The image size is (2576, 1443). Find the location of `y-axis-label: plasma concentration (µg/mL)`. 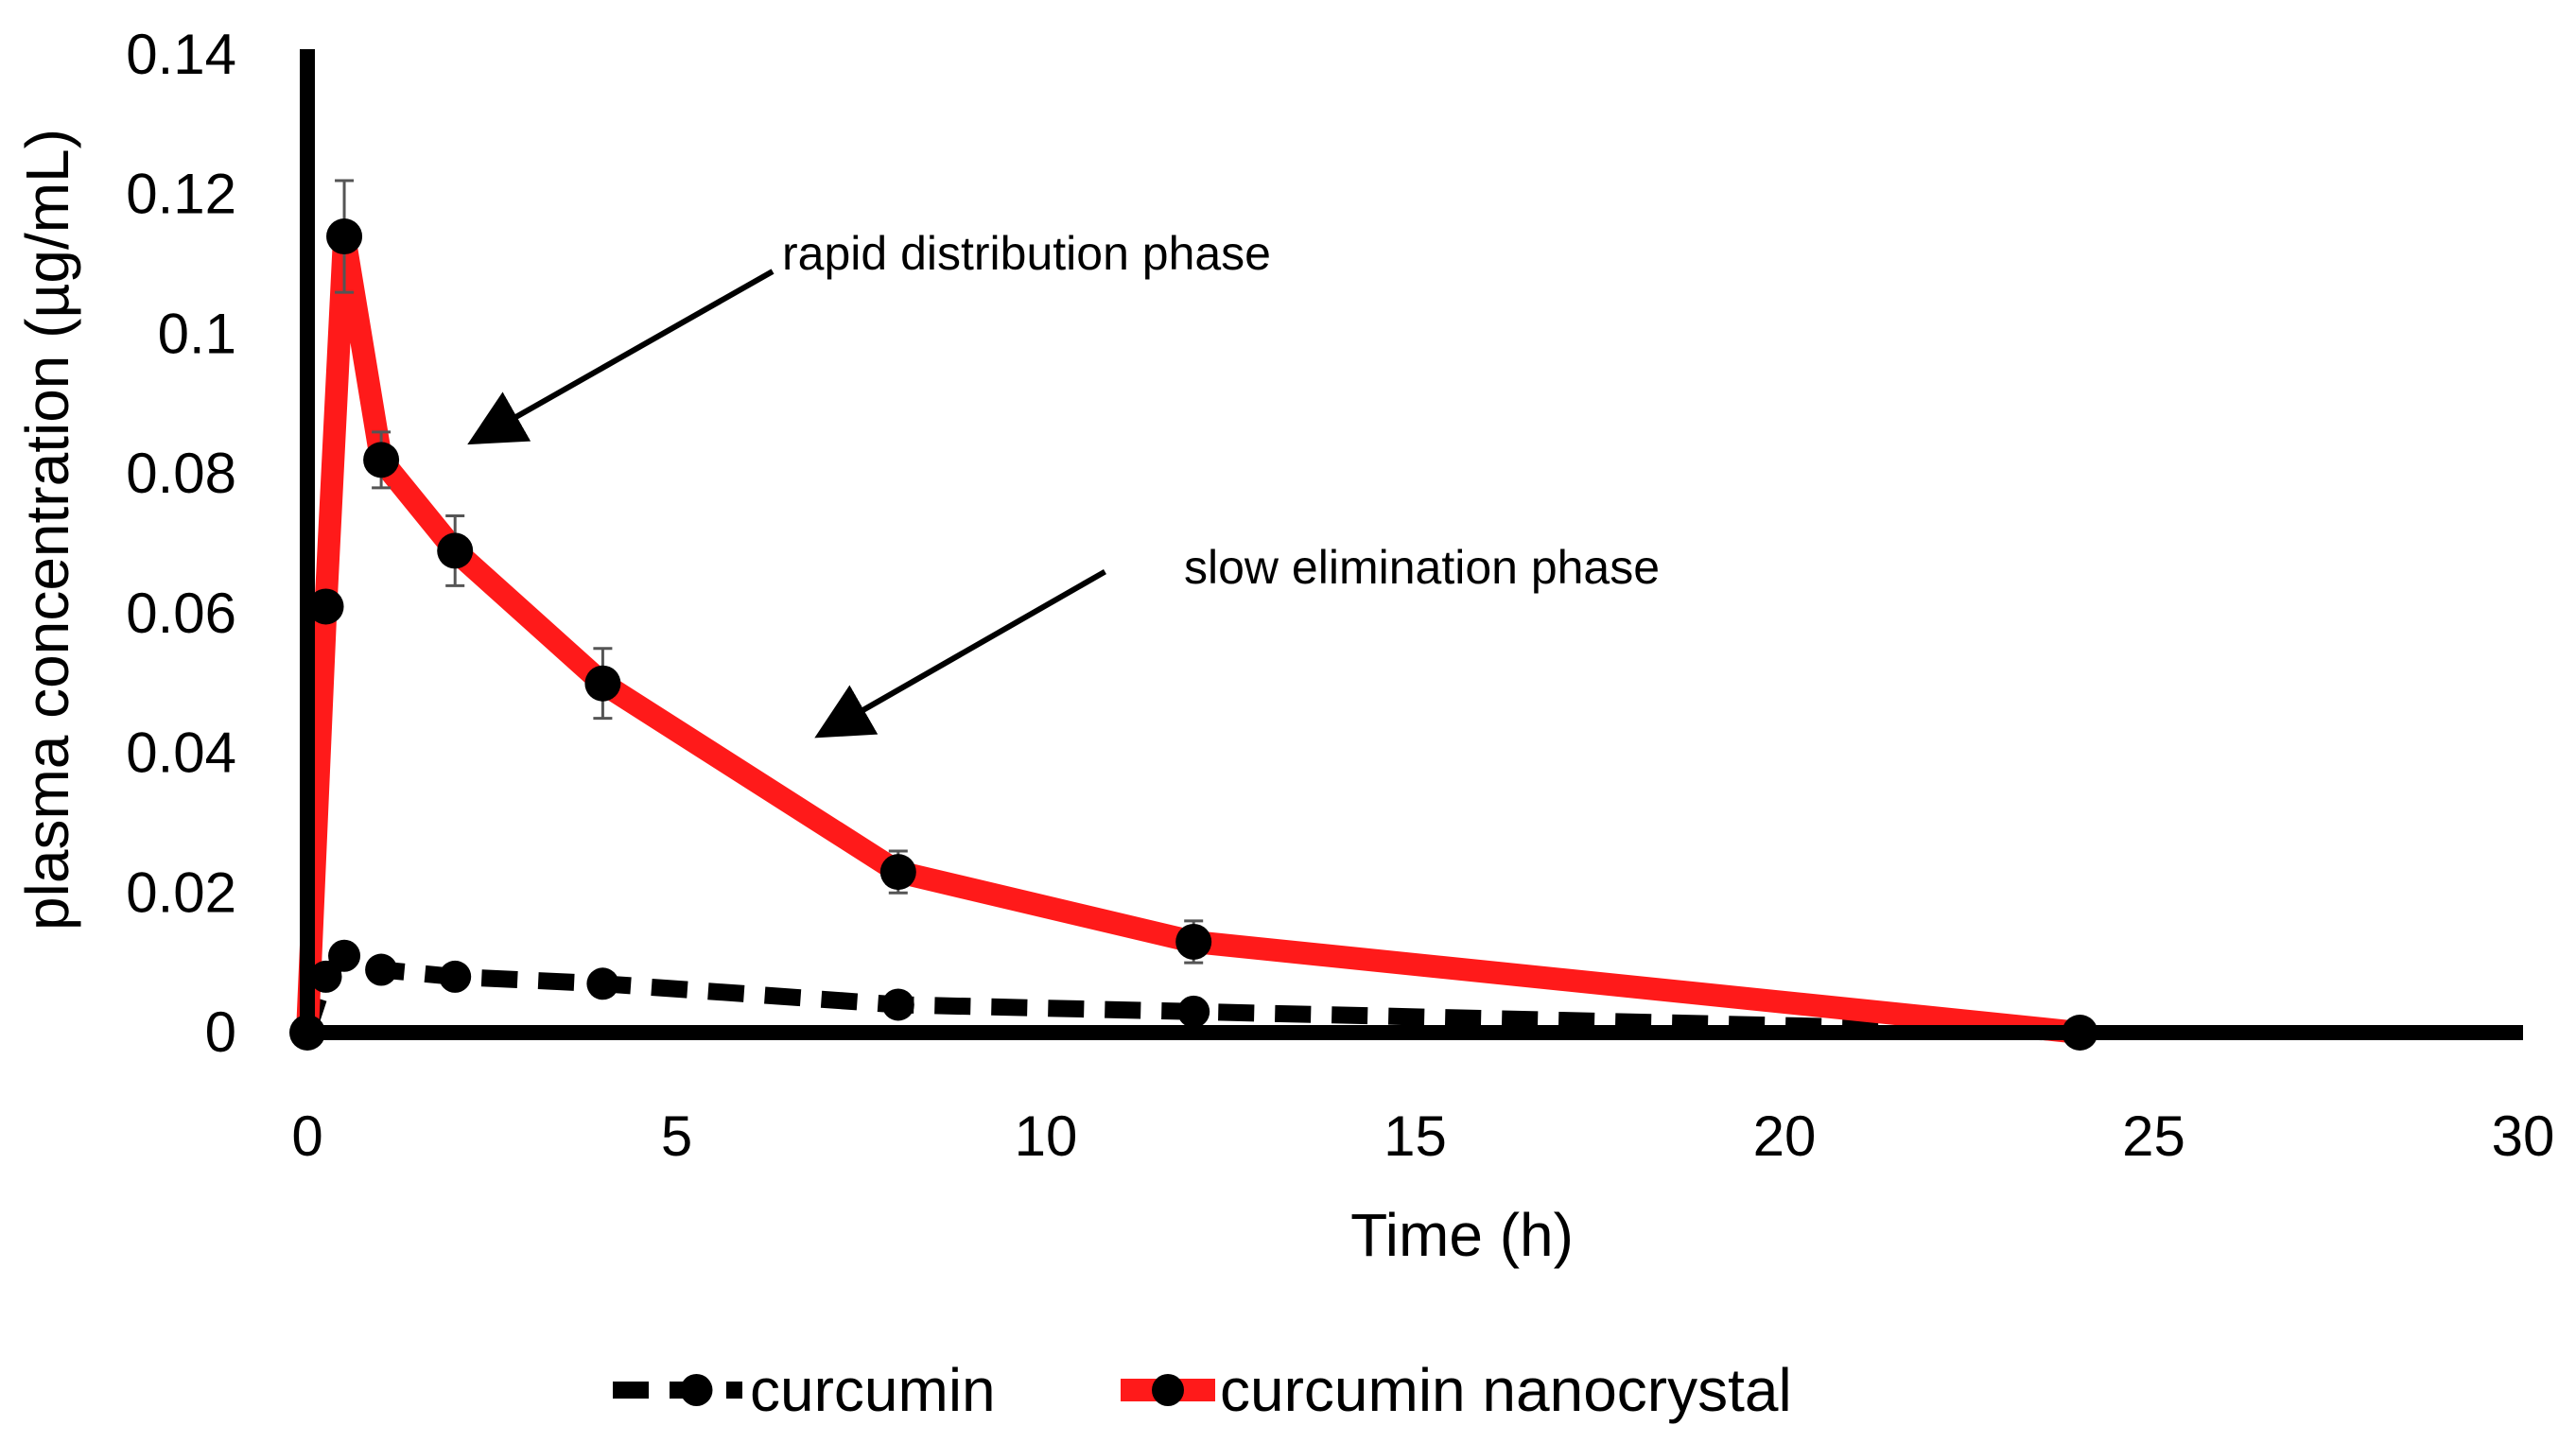

y-axis-label: plasma concentration (µg/mL) is located at coordinates (47, 530).